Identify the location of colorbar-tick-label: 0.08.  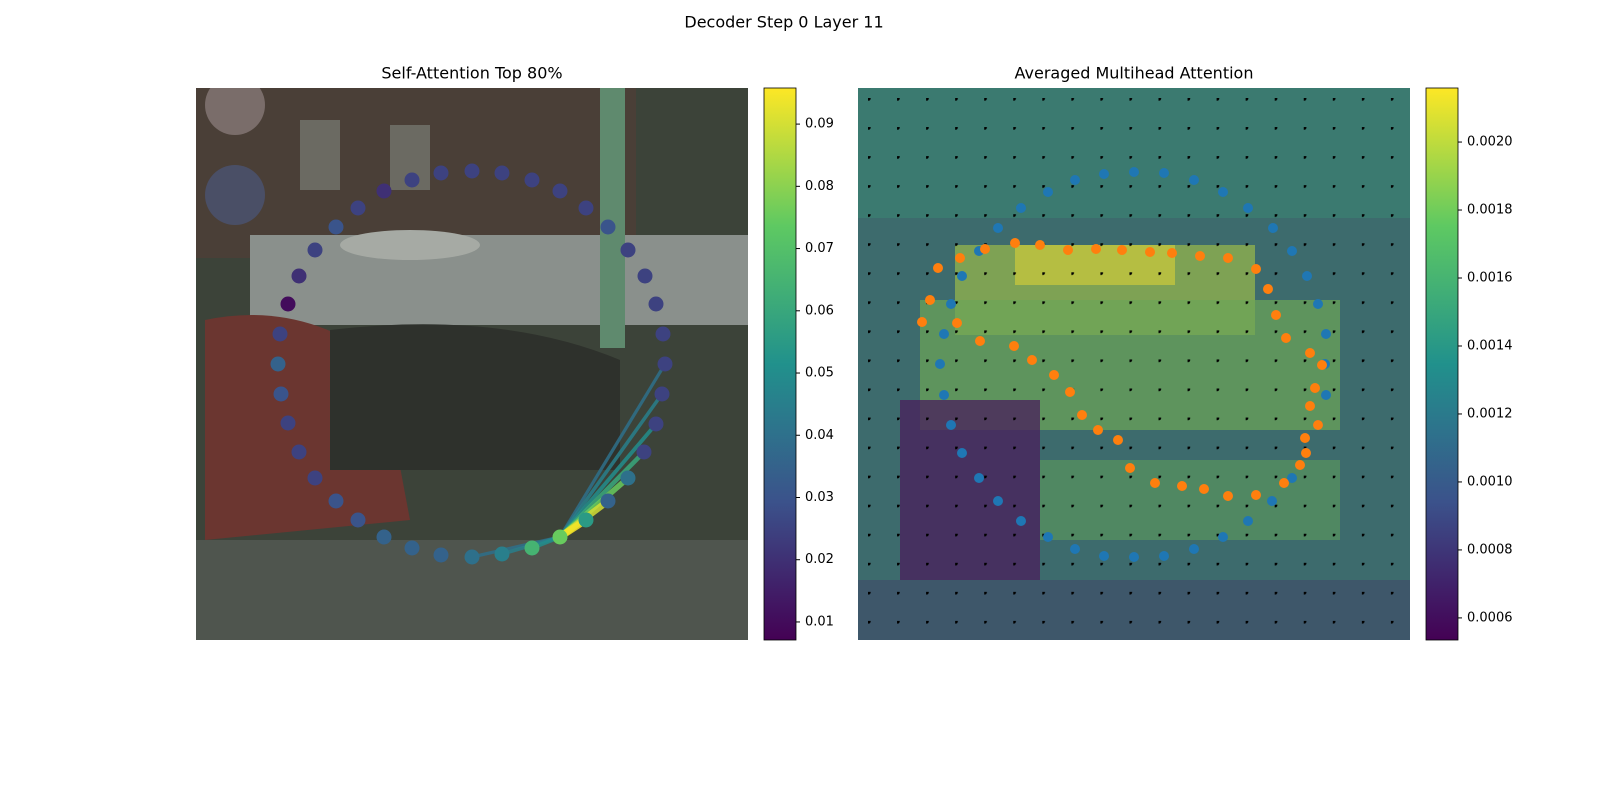
(819, 186).